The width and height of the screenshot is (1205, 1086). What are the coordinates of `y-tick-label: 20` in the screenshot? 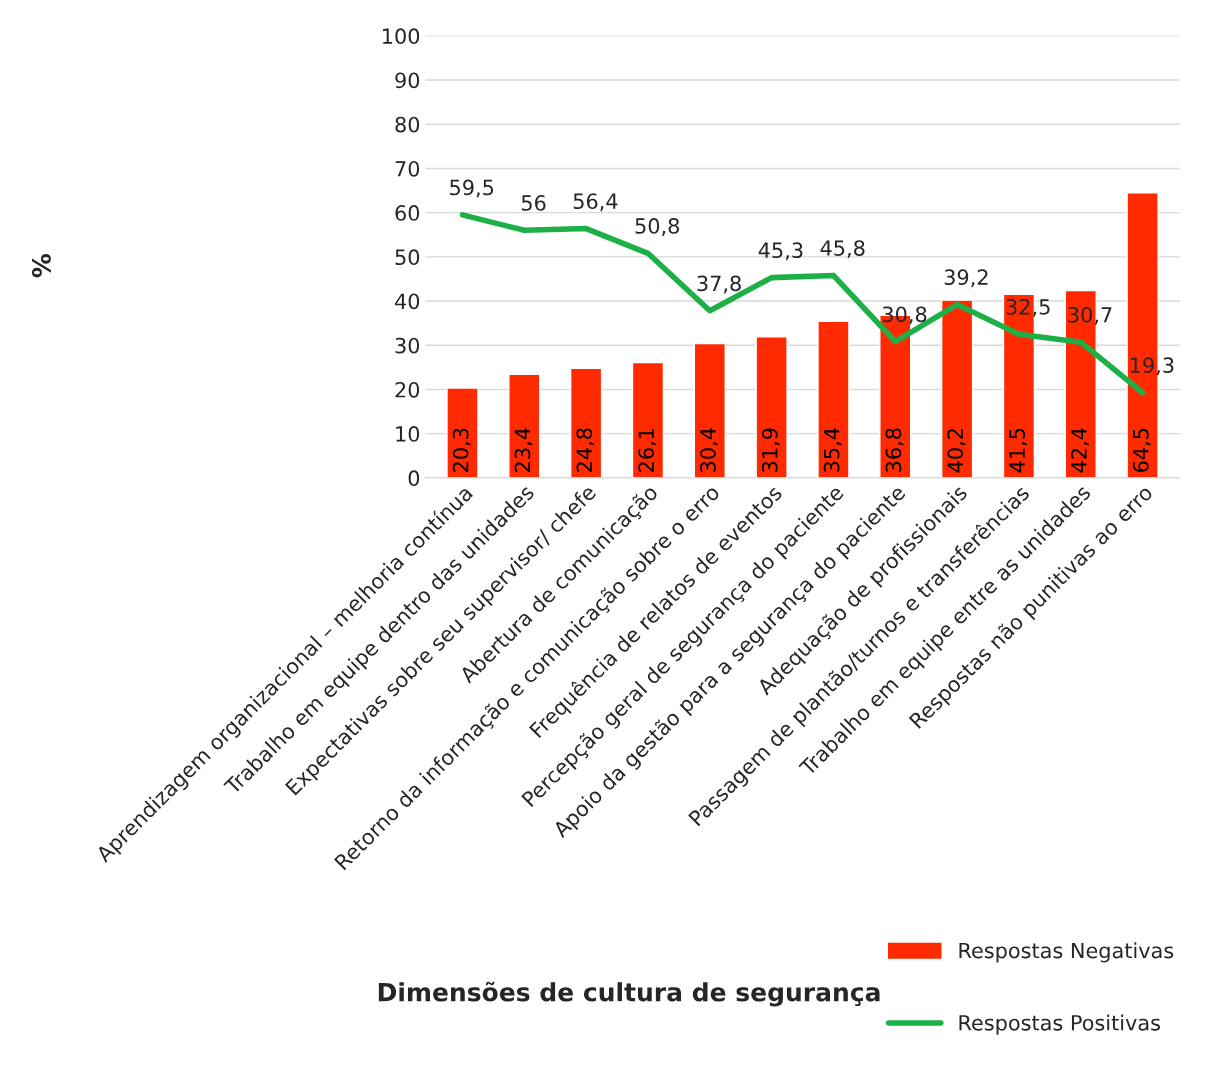 It's located at (407, 389).